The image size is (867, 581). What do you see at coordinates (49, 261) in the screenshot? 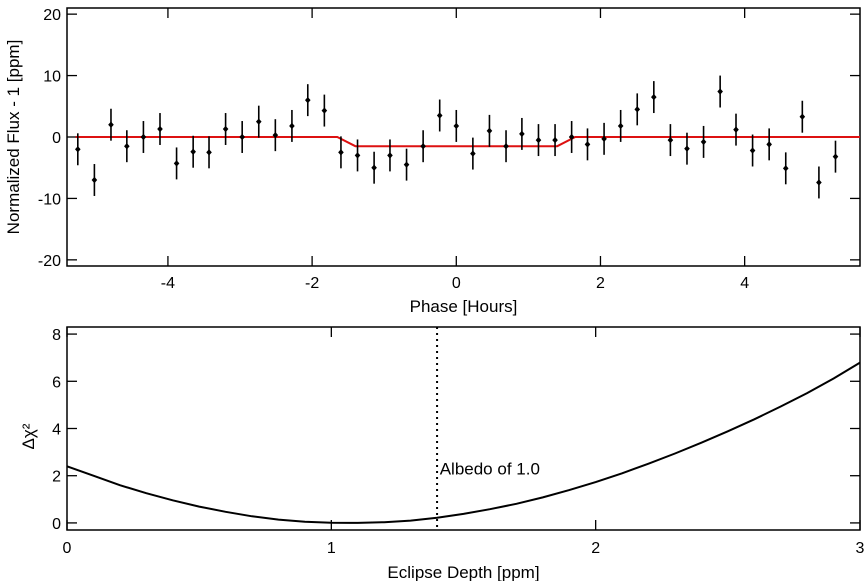
I see `top-y-tick-label: -20` at bounding box center [49, 261].